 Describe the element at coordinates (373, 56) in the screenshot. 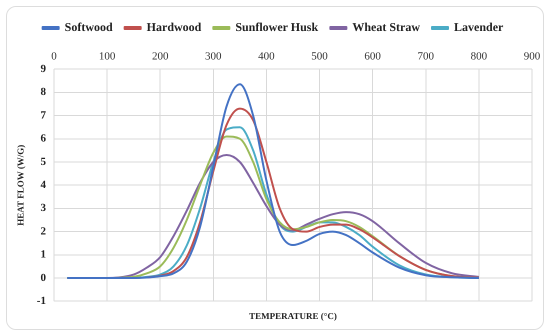

I see `x-tick-label: 600` at that location.